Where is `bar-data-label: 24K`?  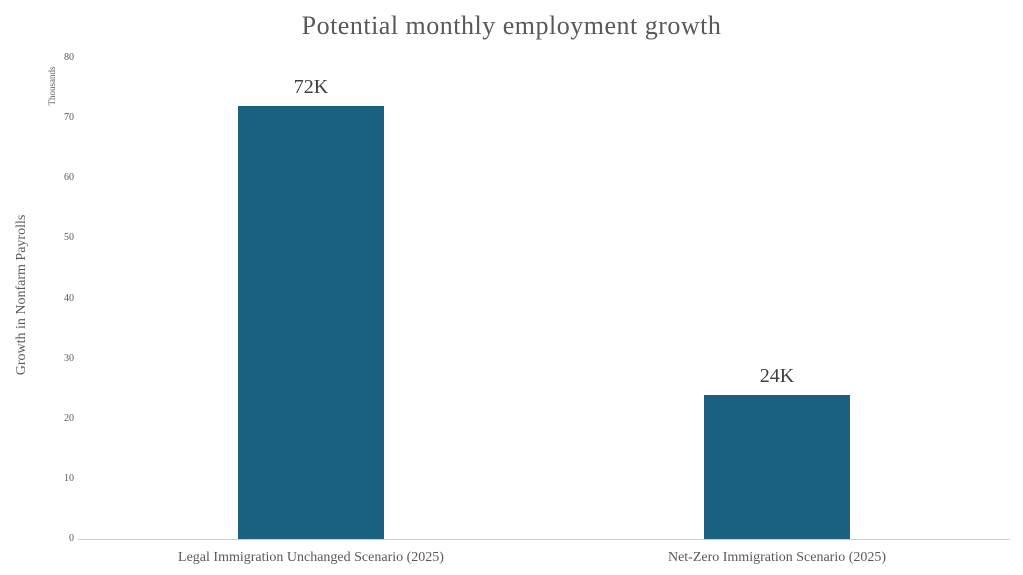 bar-data-label: 24K is located at coordinates (777, 376).